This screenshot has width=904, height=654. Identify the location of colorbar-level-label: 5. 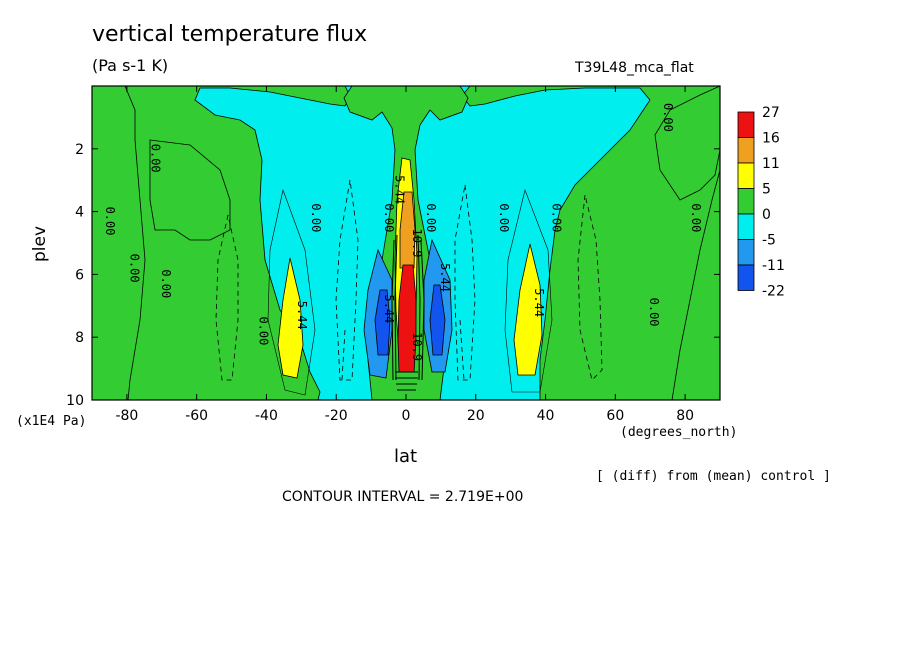
(766, 190).